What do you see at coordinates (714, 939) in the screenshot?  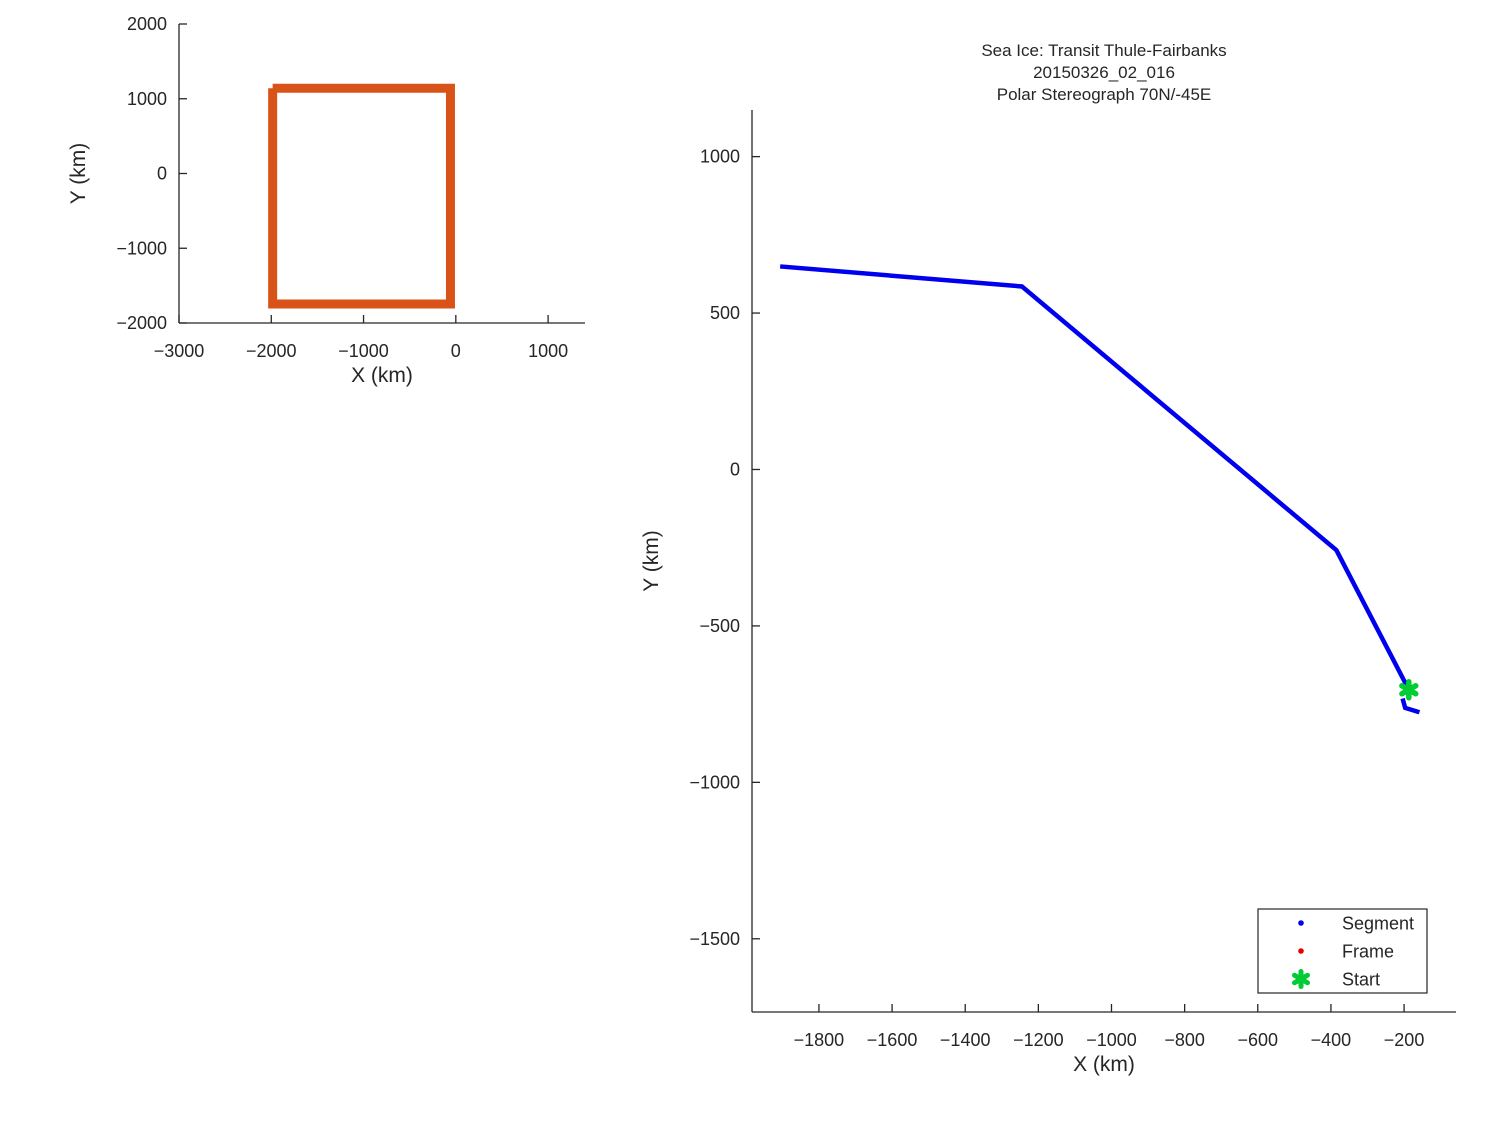 I see `track-y-tick-label: −1500` at bounding box center [714, 939].